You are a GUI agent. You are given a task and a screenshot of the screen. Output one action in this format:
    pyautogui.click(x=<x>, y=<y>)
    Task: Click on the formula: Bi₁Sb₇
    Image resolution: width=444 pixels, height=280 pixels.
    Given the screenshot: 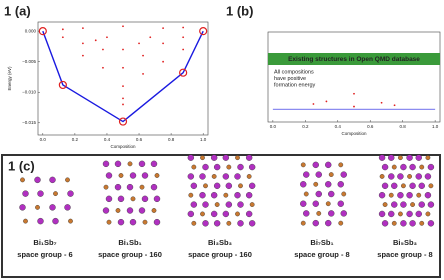 What is the action you would take?
    pyautogui.click(x=44, y=242)
    